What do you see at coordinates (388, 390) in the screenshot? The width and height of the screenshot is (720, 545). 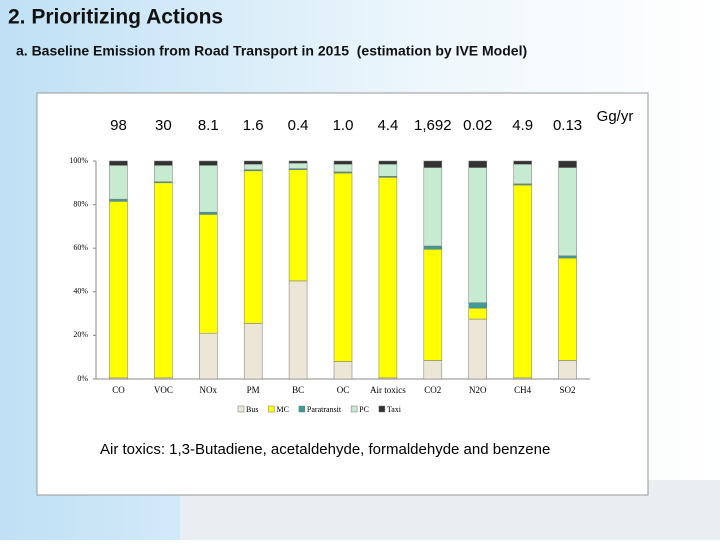 I see `x-tick-label: Air toxics` at bounding box center [388, 390].